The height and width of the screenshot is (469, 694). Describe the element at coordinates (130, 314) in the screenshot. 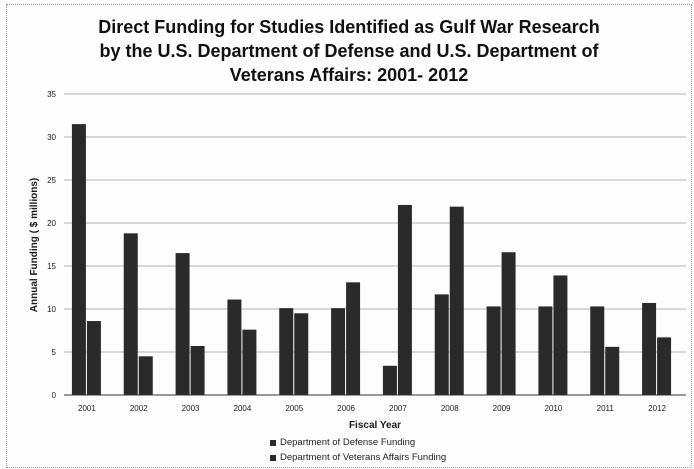

I see `bar-dod-2002` at that location.